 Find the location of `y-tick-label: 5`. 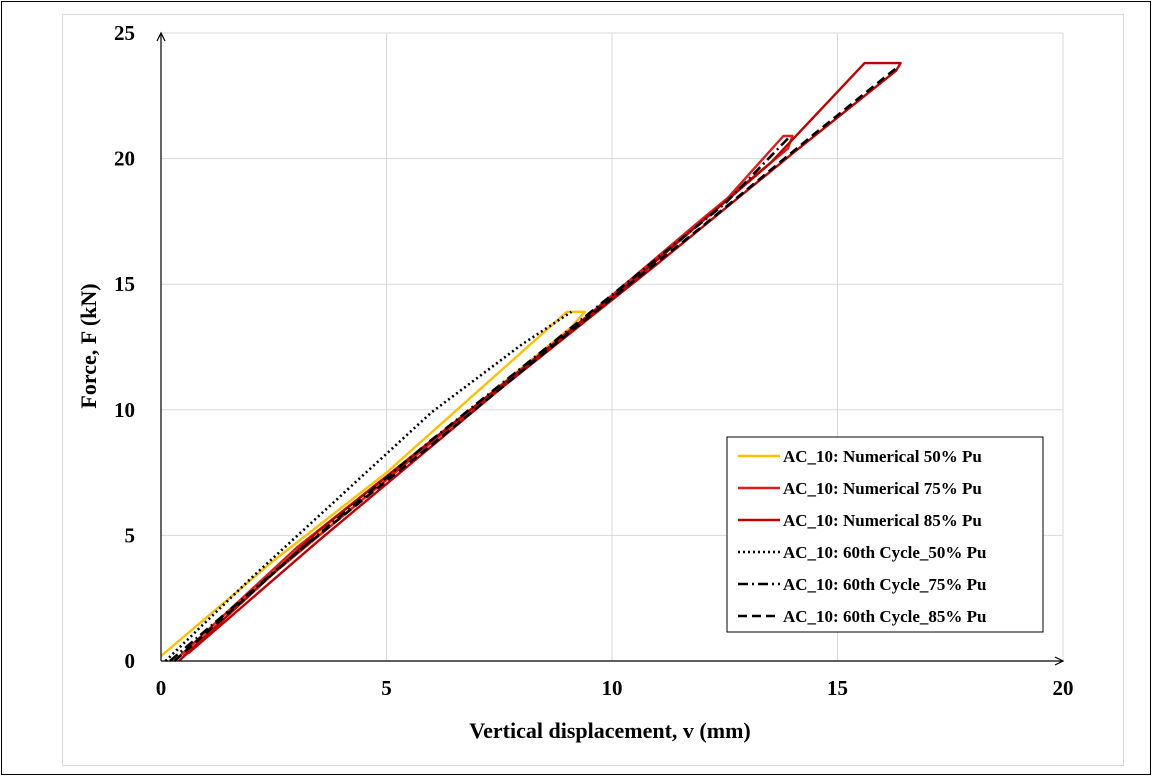

y-tick-label: 5 is located at coordinates (130, 535).